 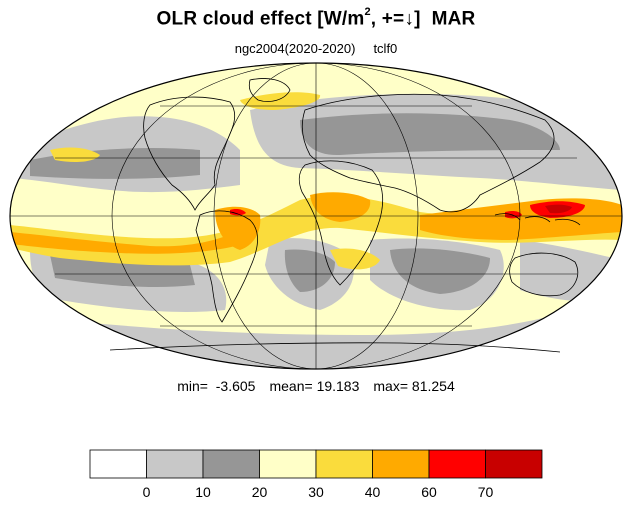 I want to click on max-value: 81.254, so click(x=433, y=386).